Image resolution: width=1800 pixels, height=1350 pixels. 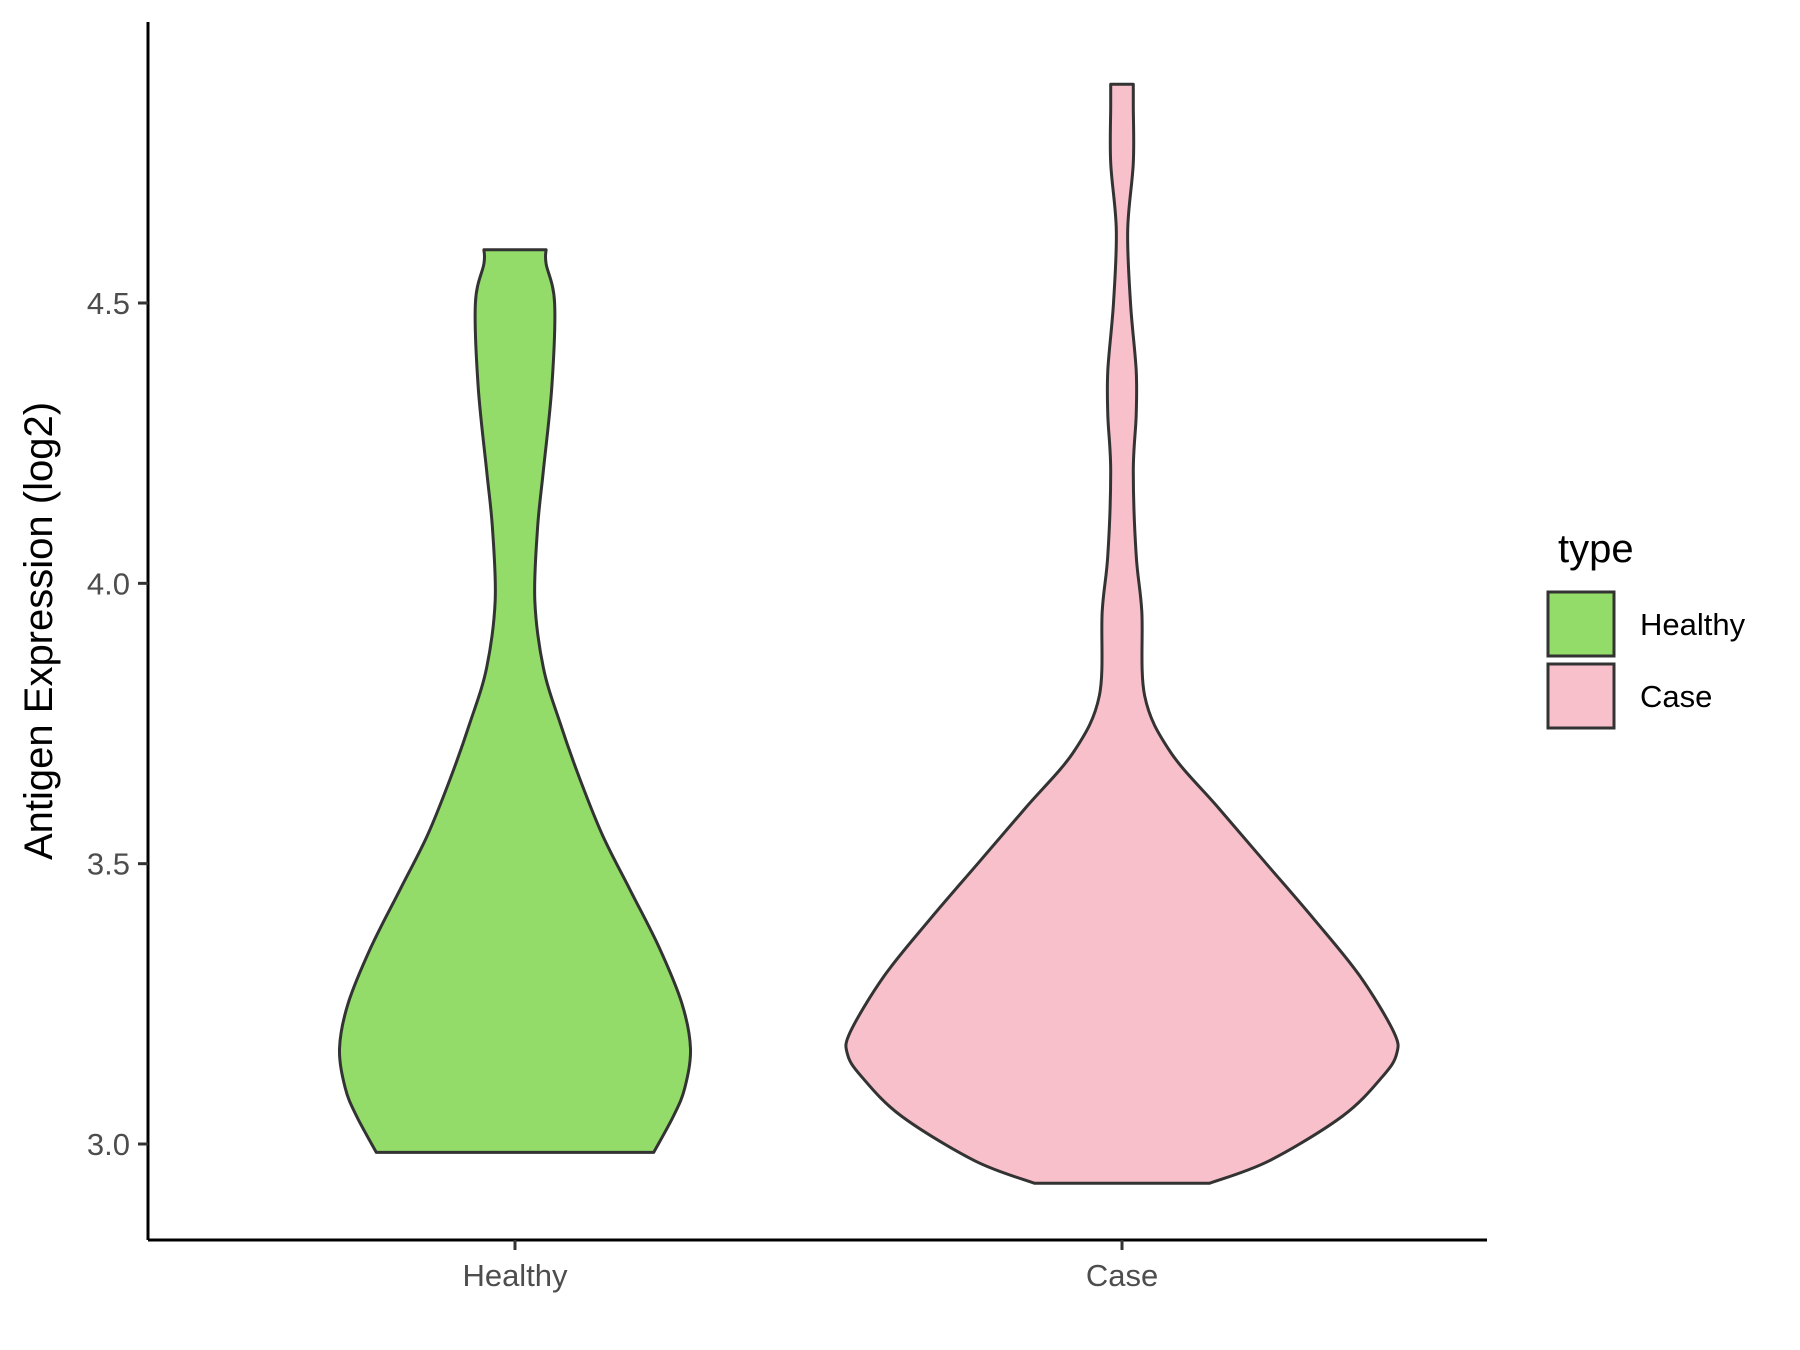 What do you see at coordinates (39, 631) in the screenshot?
I see `y-axis-title: Antigen Expression (log2)` at bounding box center [39, 631].